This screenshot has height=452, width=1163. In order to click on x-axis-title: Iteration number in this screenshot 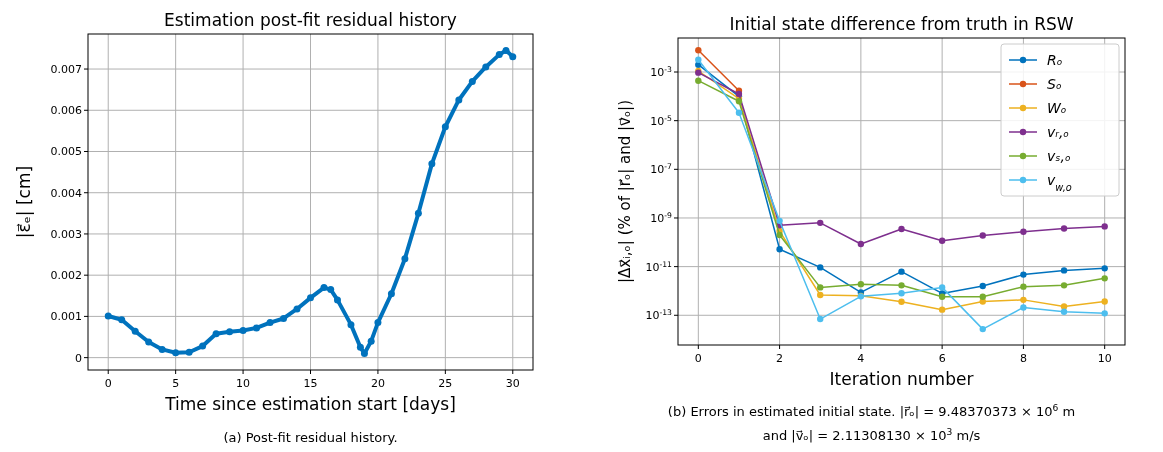, I will do `click(901, 379)`.